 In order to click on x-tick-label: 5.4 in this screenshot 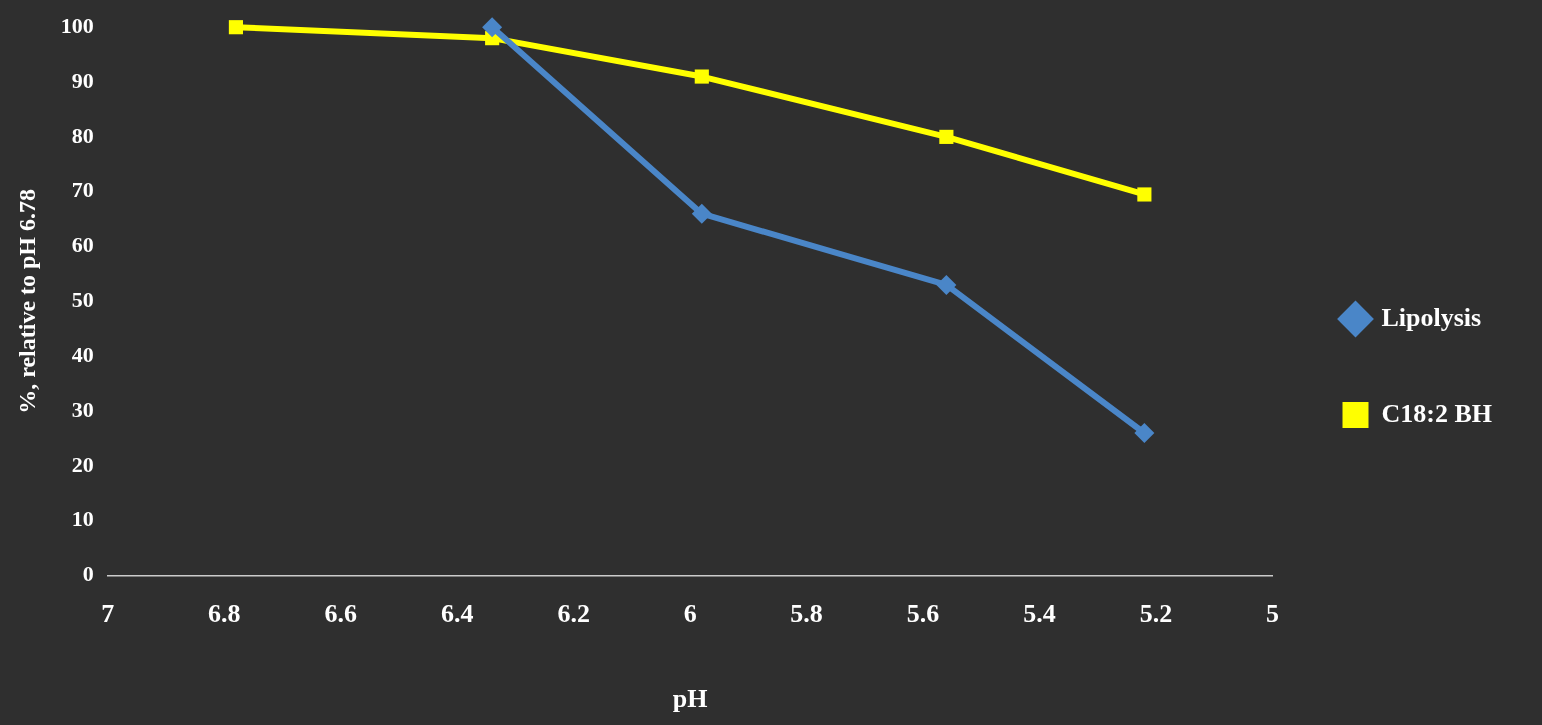, I will do `click(1039, 613)`.